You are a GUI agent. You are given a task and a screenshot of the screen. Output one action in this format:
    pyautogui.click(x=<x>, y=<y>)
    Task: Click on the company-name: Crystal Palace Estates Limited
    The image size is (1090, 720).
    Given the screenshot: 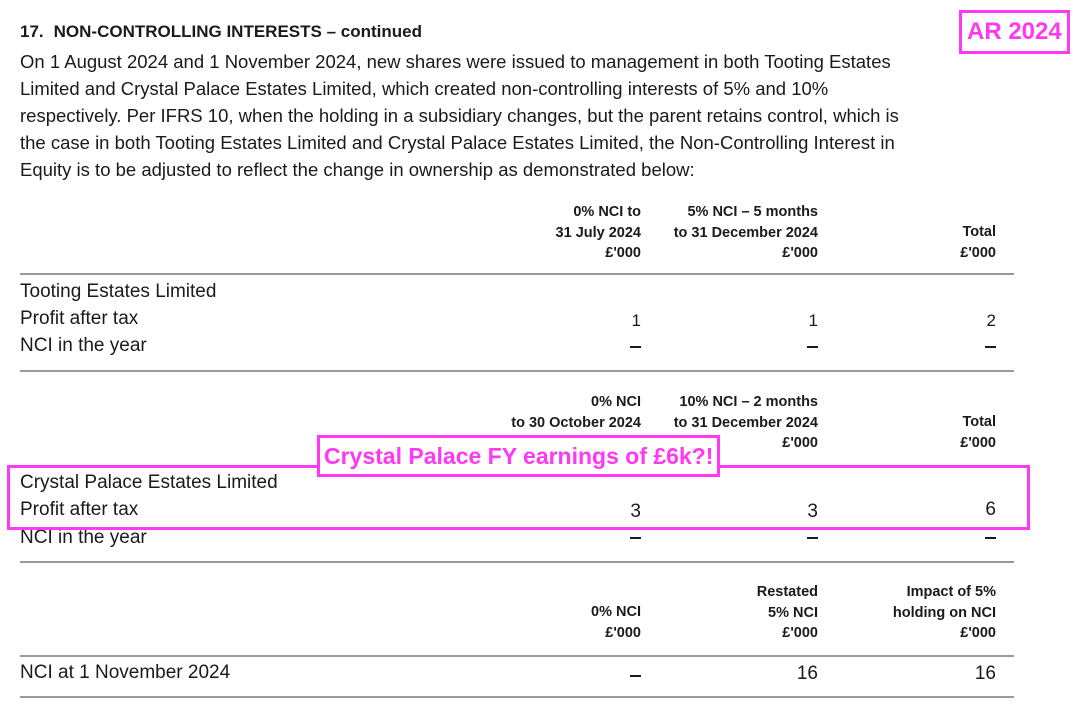 What is the action you would take?
    pyautogui.click(x=149, y=482)
    